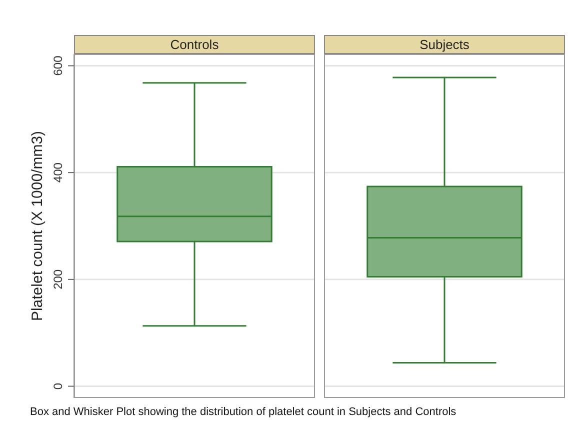 Image resolution: width=584 pixels, height=438 pixels. Describe the element at coordinates (58, 386) in the screenshot. I see `y-tick-label: 0` at that location.